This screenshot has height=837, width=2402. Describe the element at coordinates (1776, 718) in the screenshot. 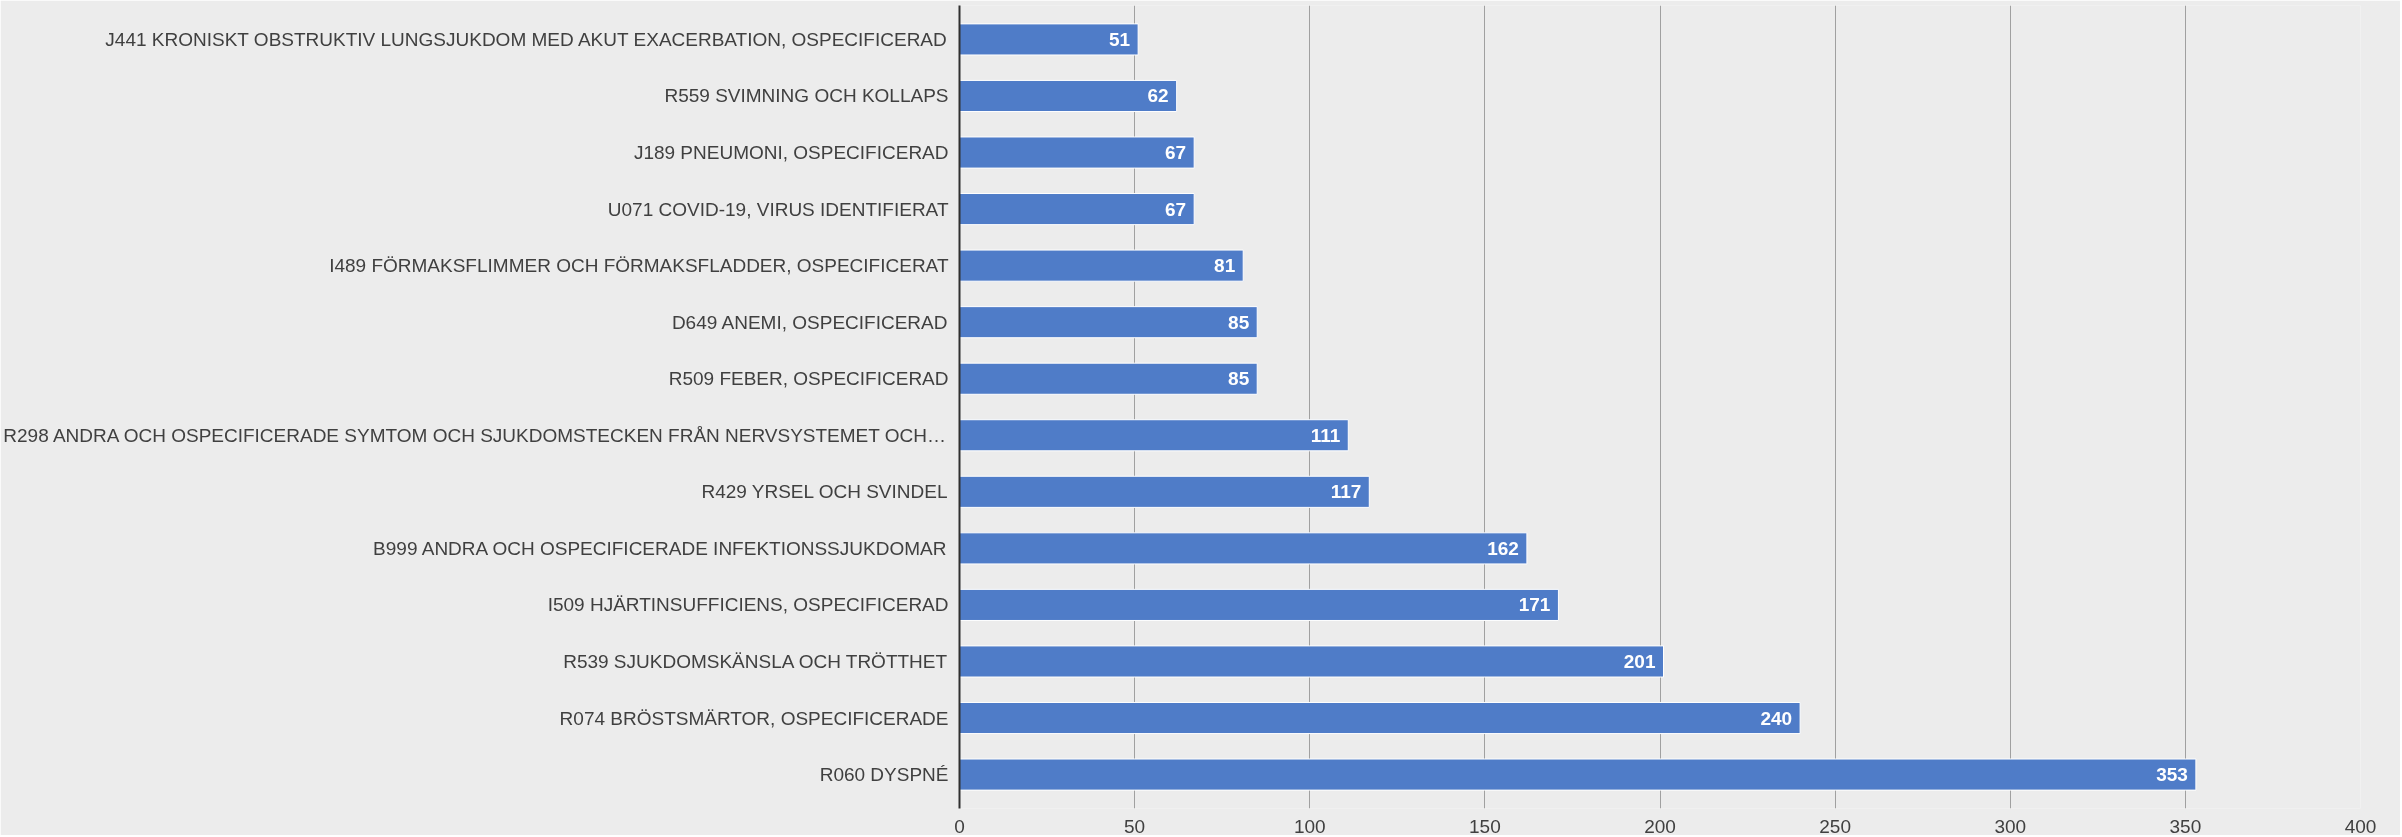

I see `data-label: 240` at that location.